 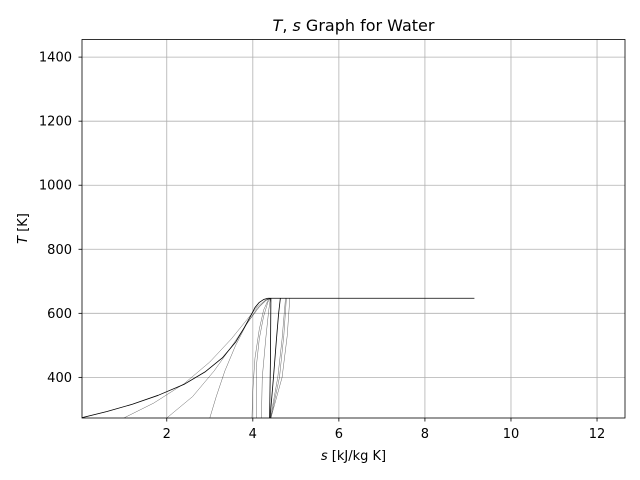 What do you see at coordinates (253, 434) in the screenshot?
I see `x-tick-label: 4` at bounding box center [253, 434].